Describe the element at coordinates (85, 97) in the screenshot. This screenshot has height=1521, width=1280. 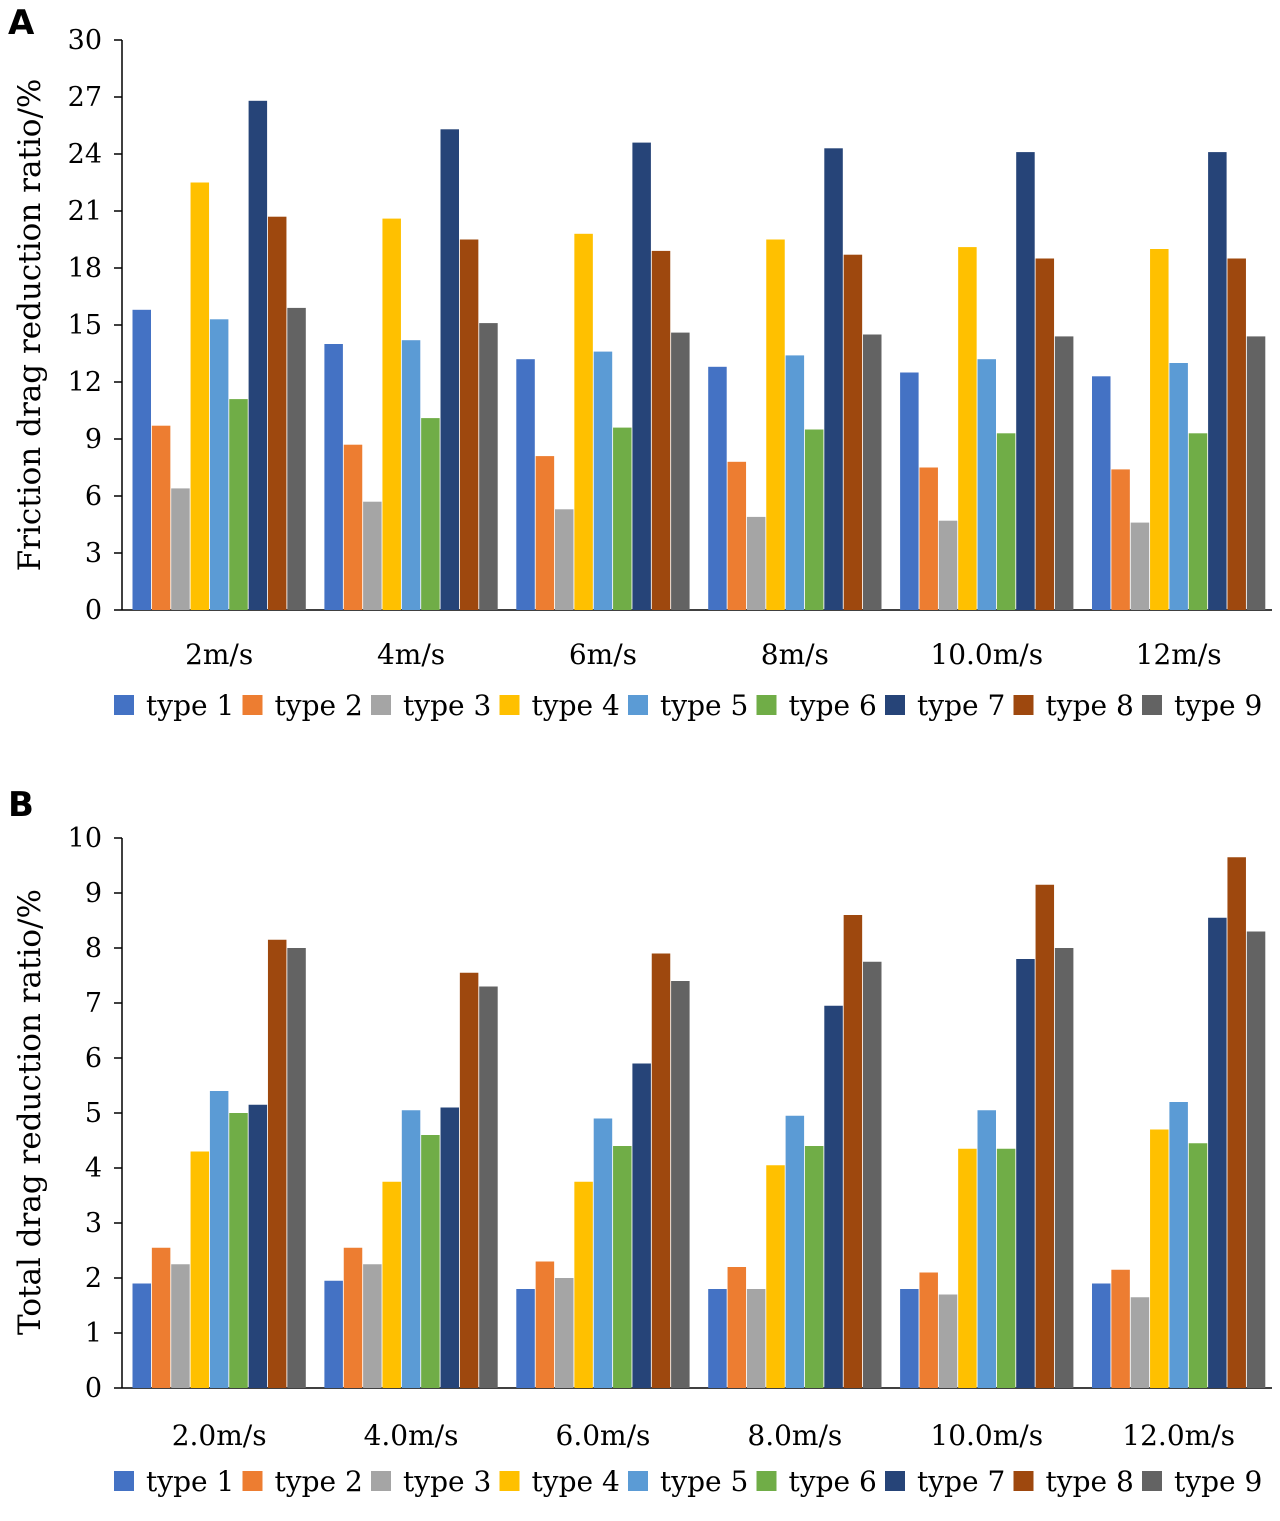
I see `y-tick-label: 27` at that location.